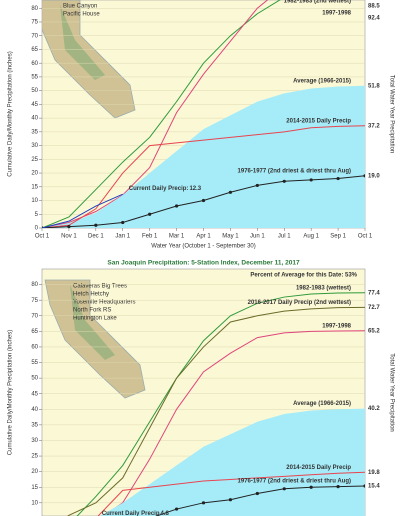 The height and width of the screenshot is (516, 400). What do you see at coordinates (374, 473) in the screenshot?
I see `end-value: 19.8` at bounding box center [374, 473].